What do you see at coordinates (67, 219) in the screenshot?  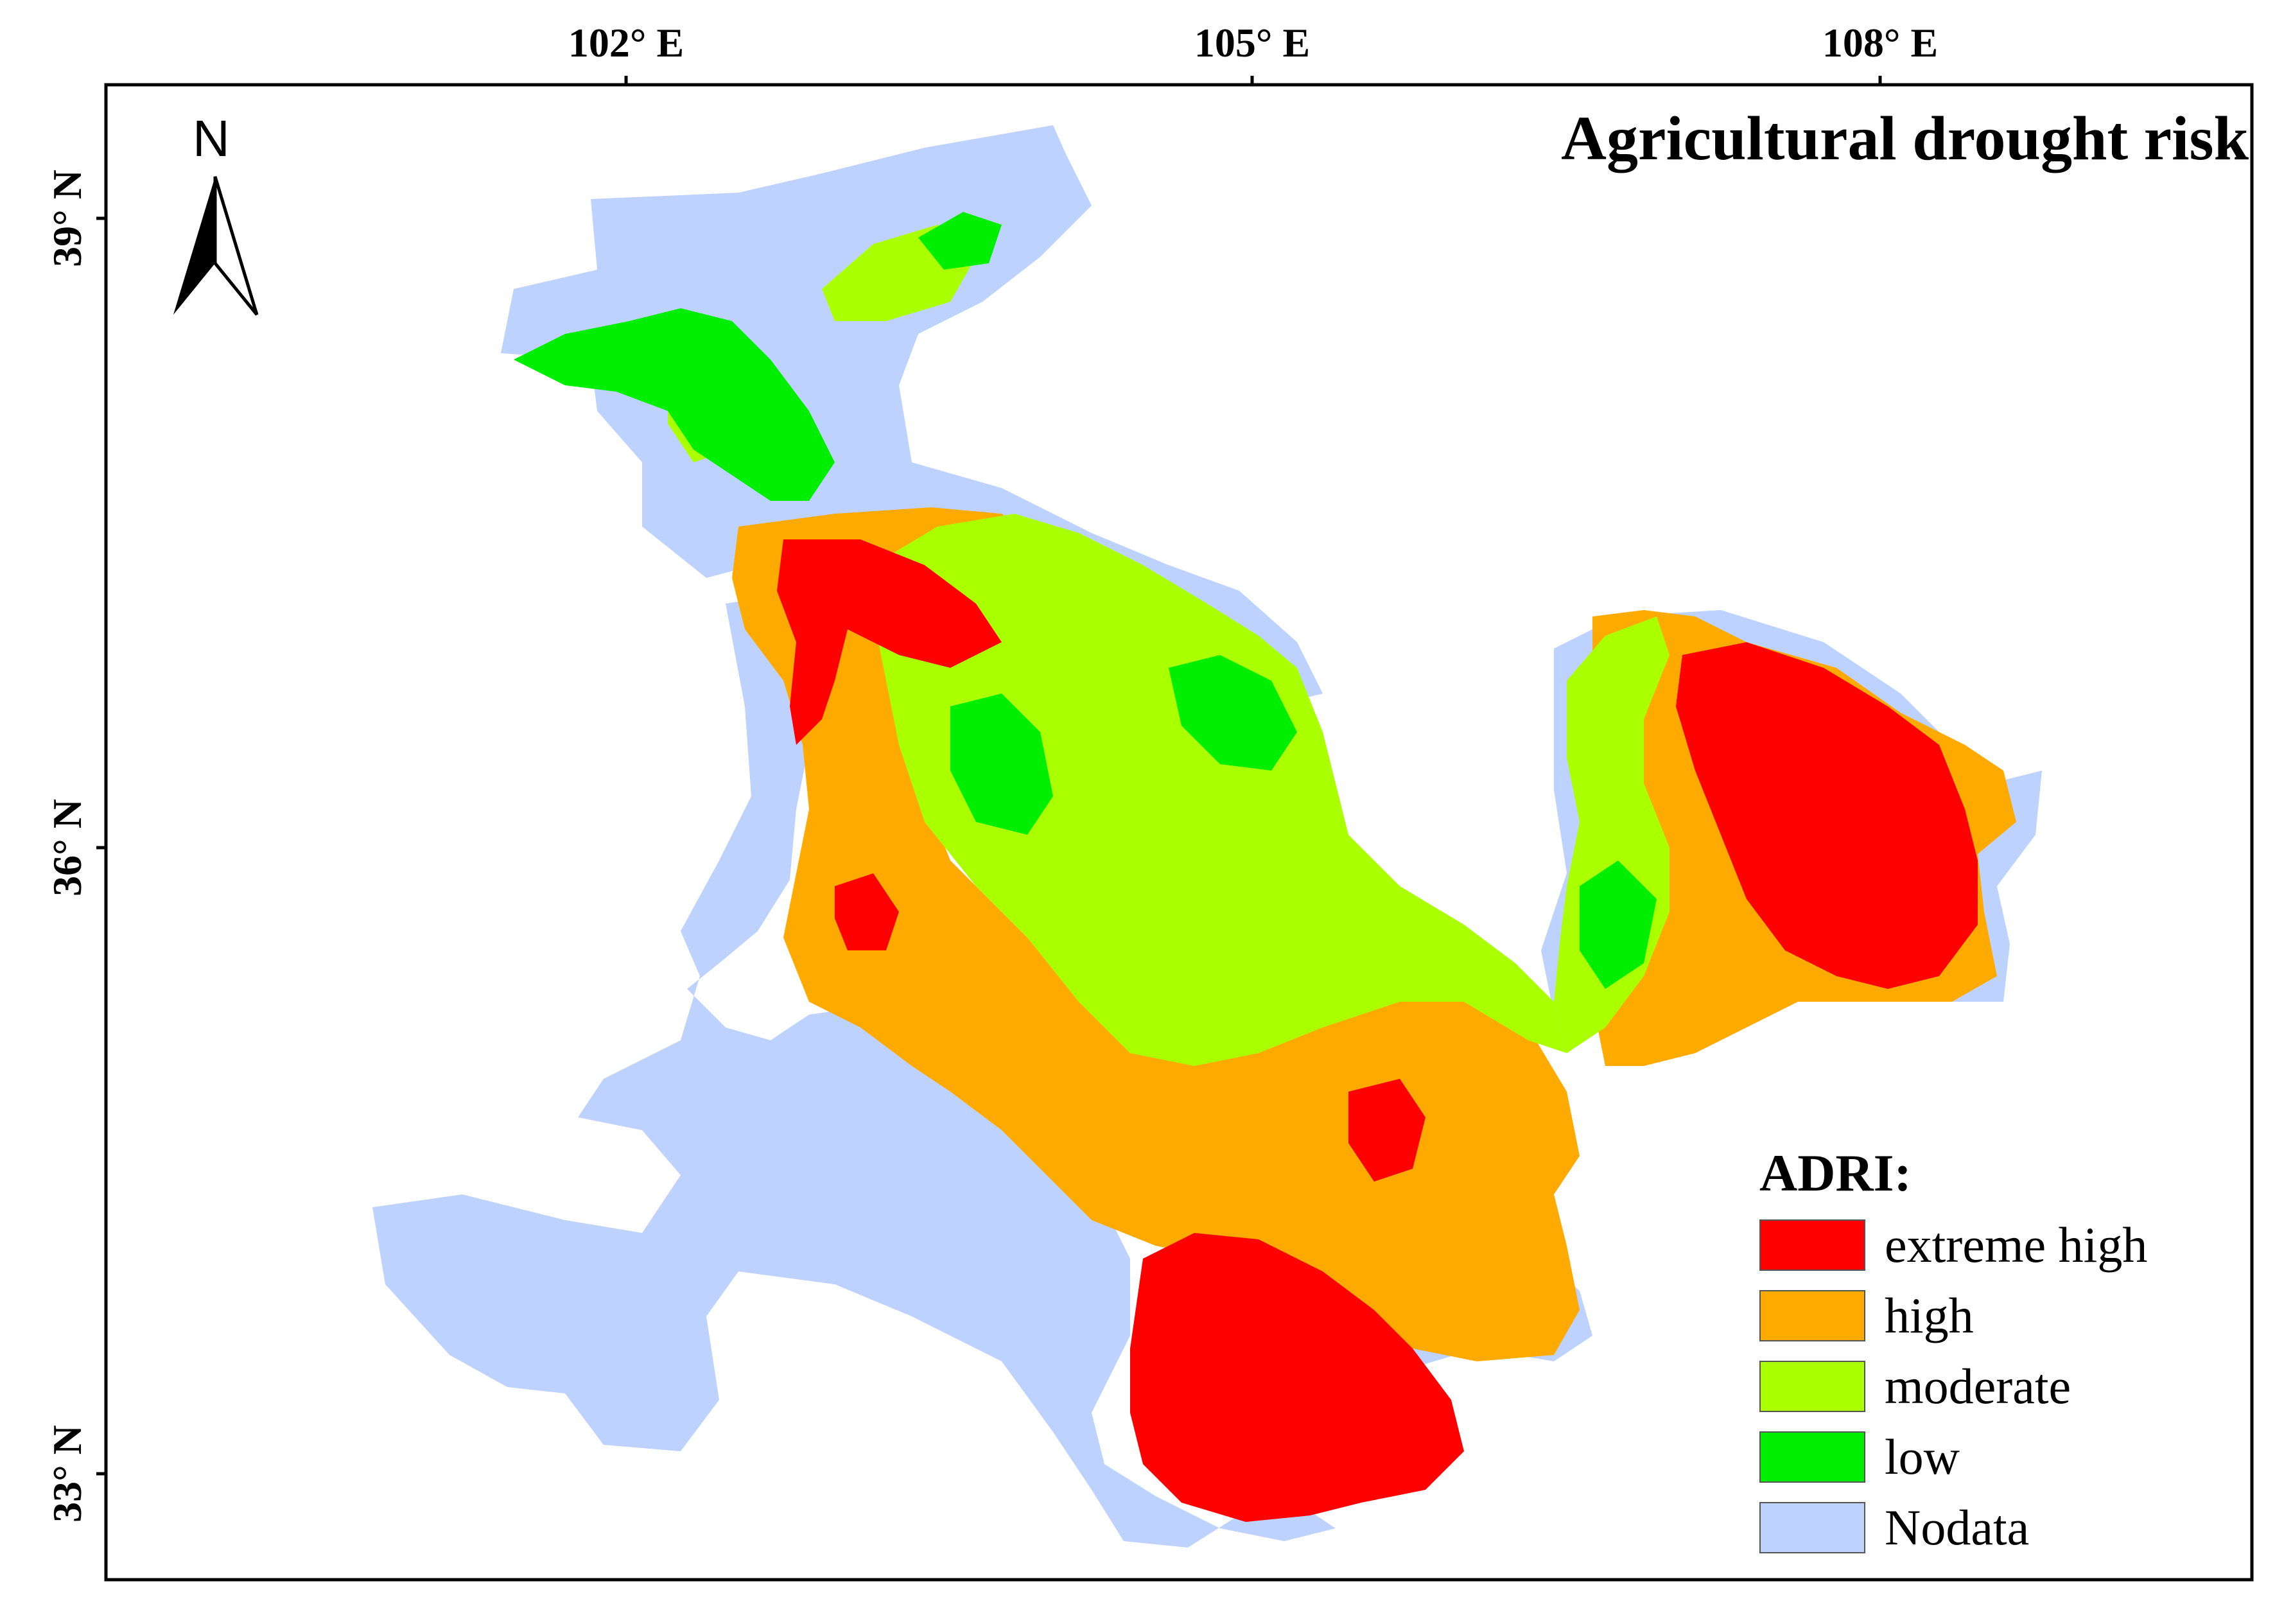 I see `lat-label-39: 39° N` at bounding box center [67, 219].